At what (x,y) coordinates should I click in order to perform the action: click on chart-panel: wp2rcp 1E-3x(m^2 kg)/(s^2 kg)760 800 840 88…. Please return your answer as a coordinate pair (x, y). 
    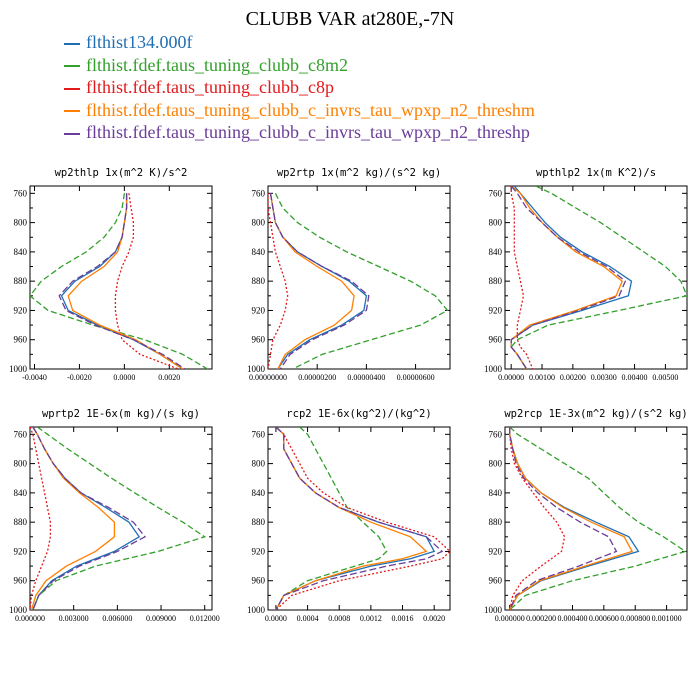
    Looking at the image, I should click on (586, 515).